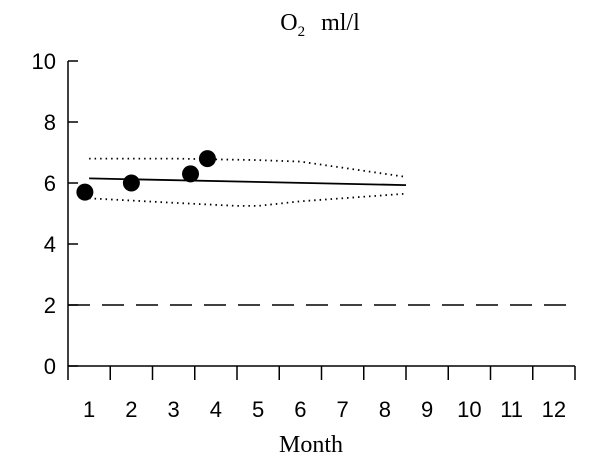 The height and width of the screenshot is (457, 594). Describe the element at coordinates (50, 122) in the screenshot. I see `y-tick-label: 8` at that location.